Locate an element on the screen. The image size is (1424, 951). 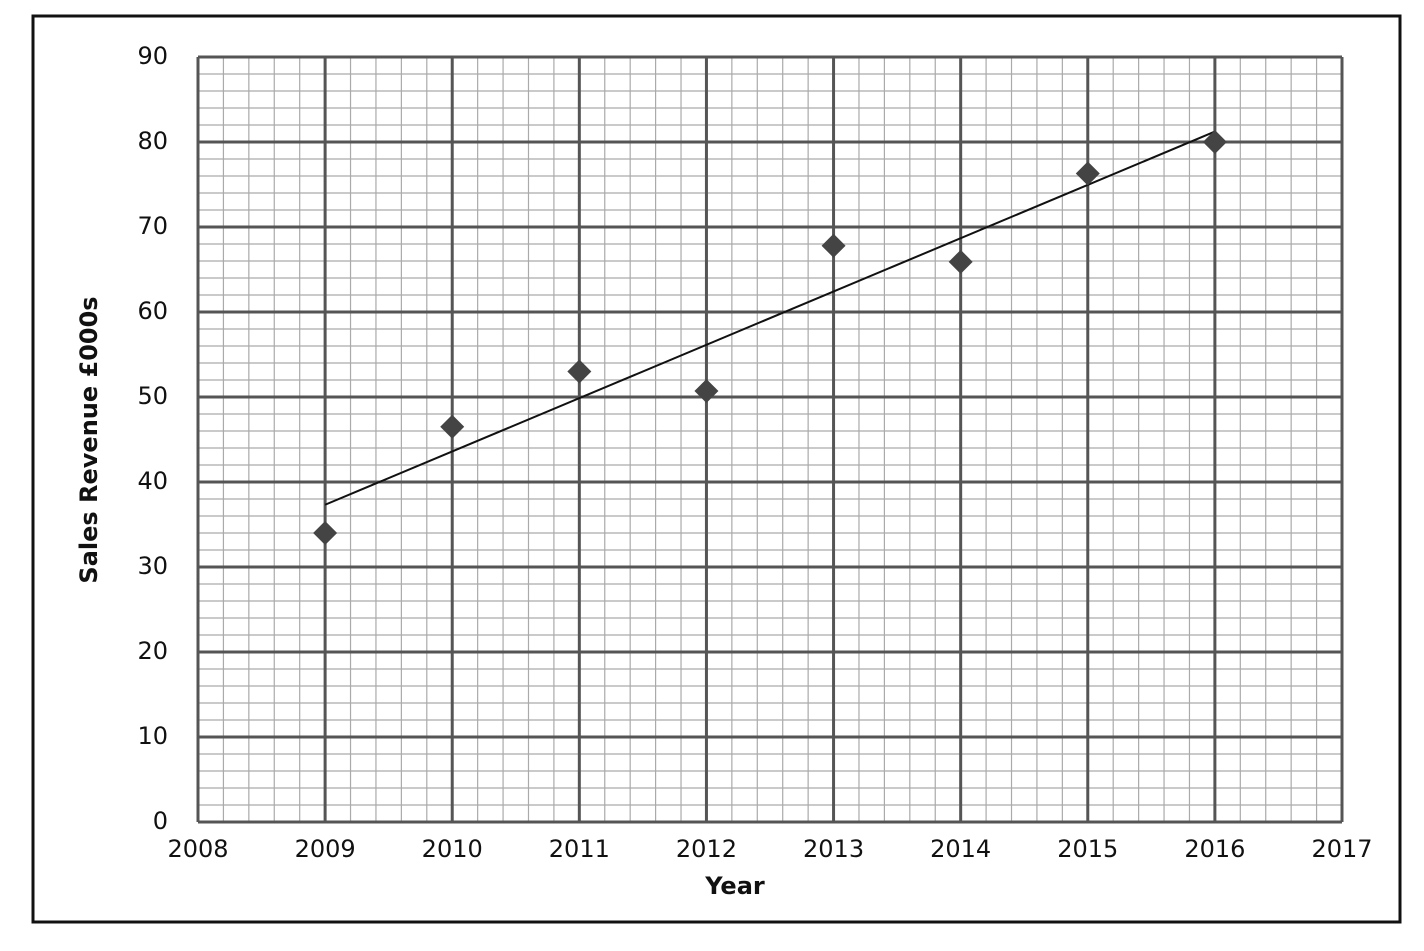
x-tick-label: 2016 is located at coordinates (1214, 849).